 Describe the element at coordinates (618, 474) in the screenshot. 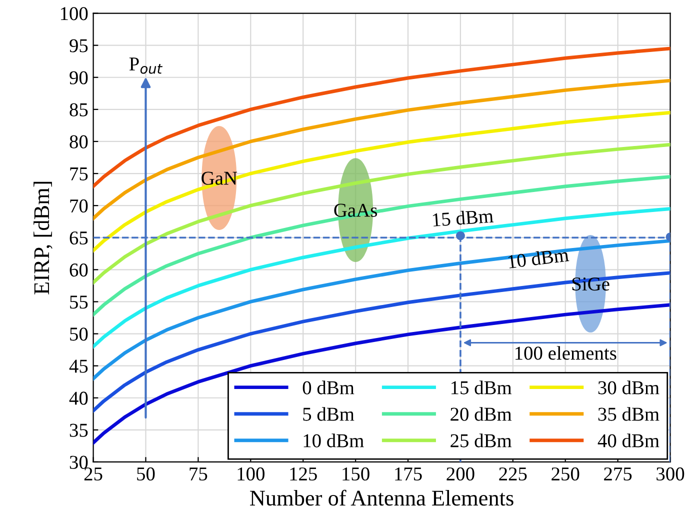

I see `x-tick-label: 275` at that location.